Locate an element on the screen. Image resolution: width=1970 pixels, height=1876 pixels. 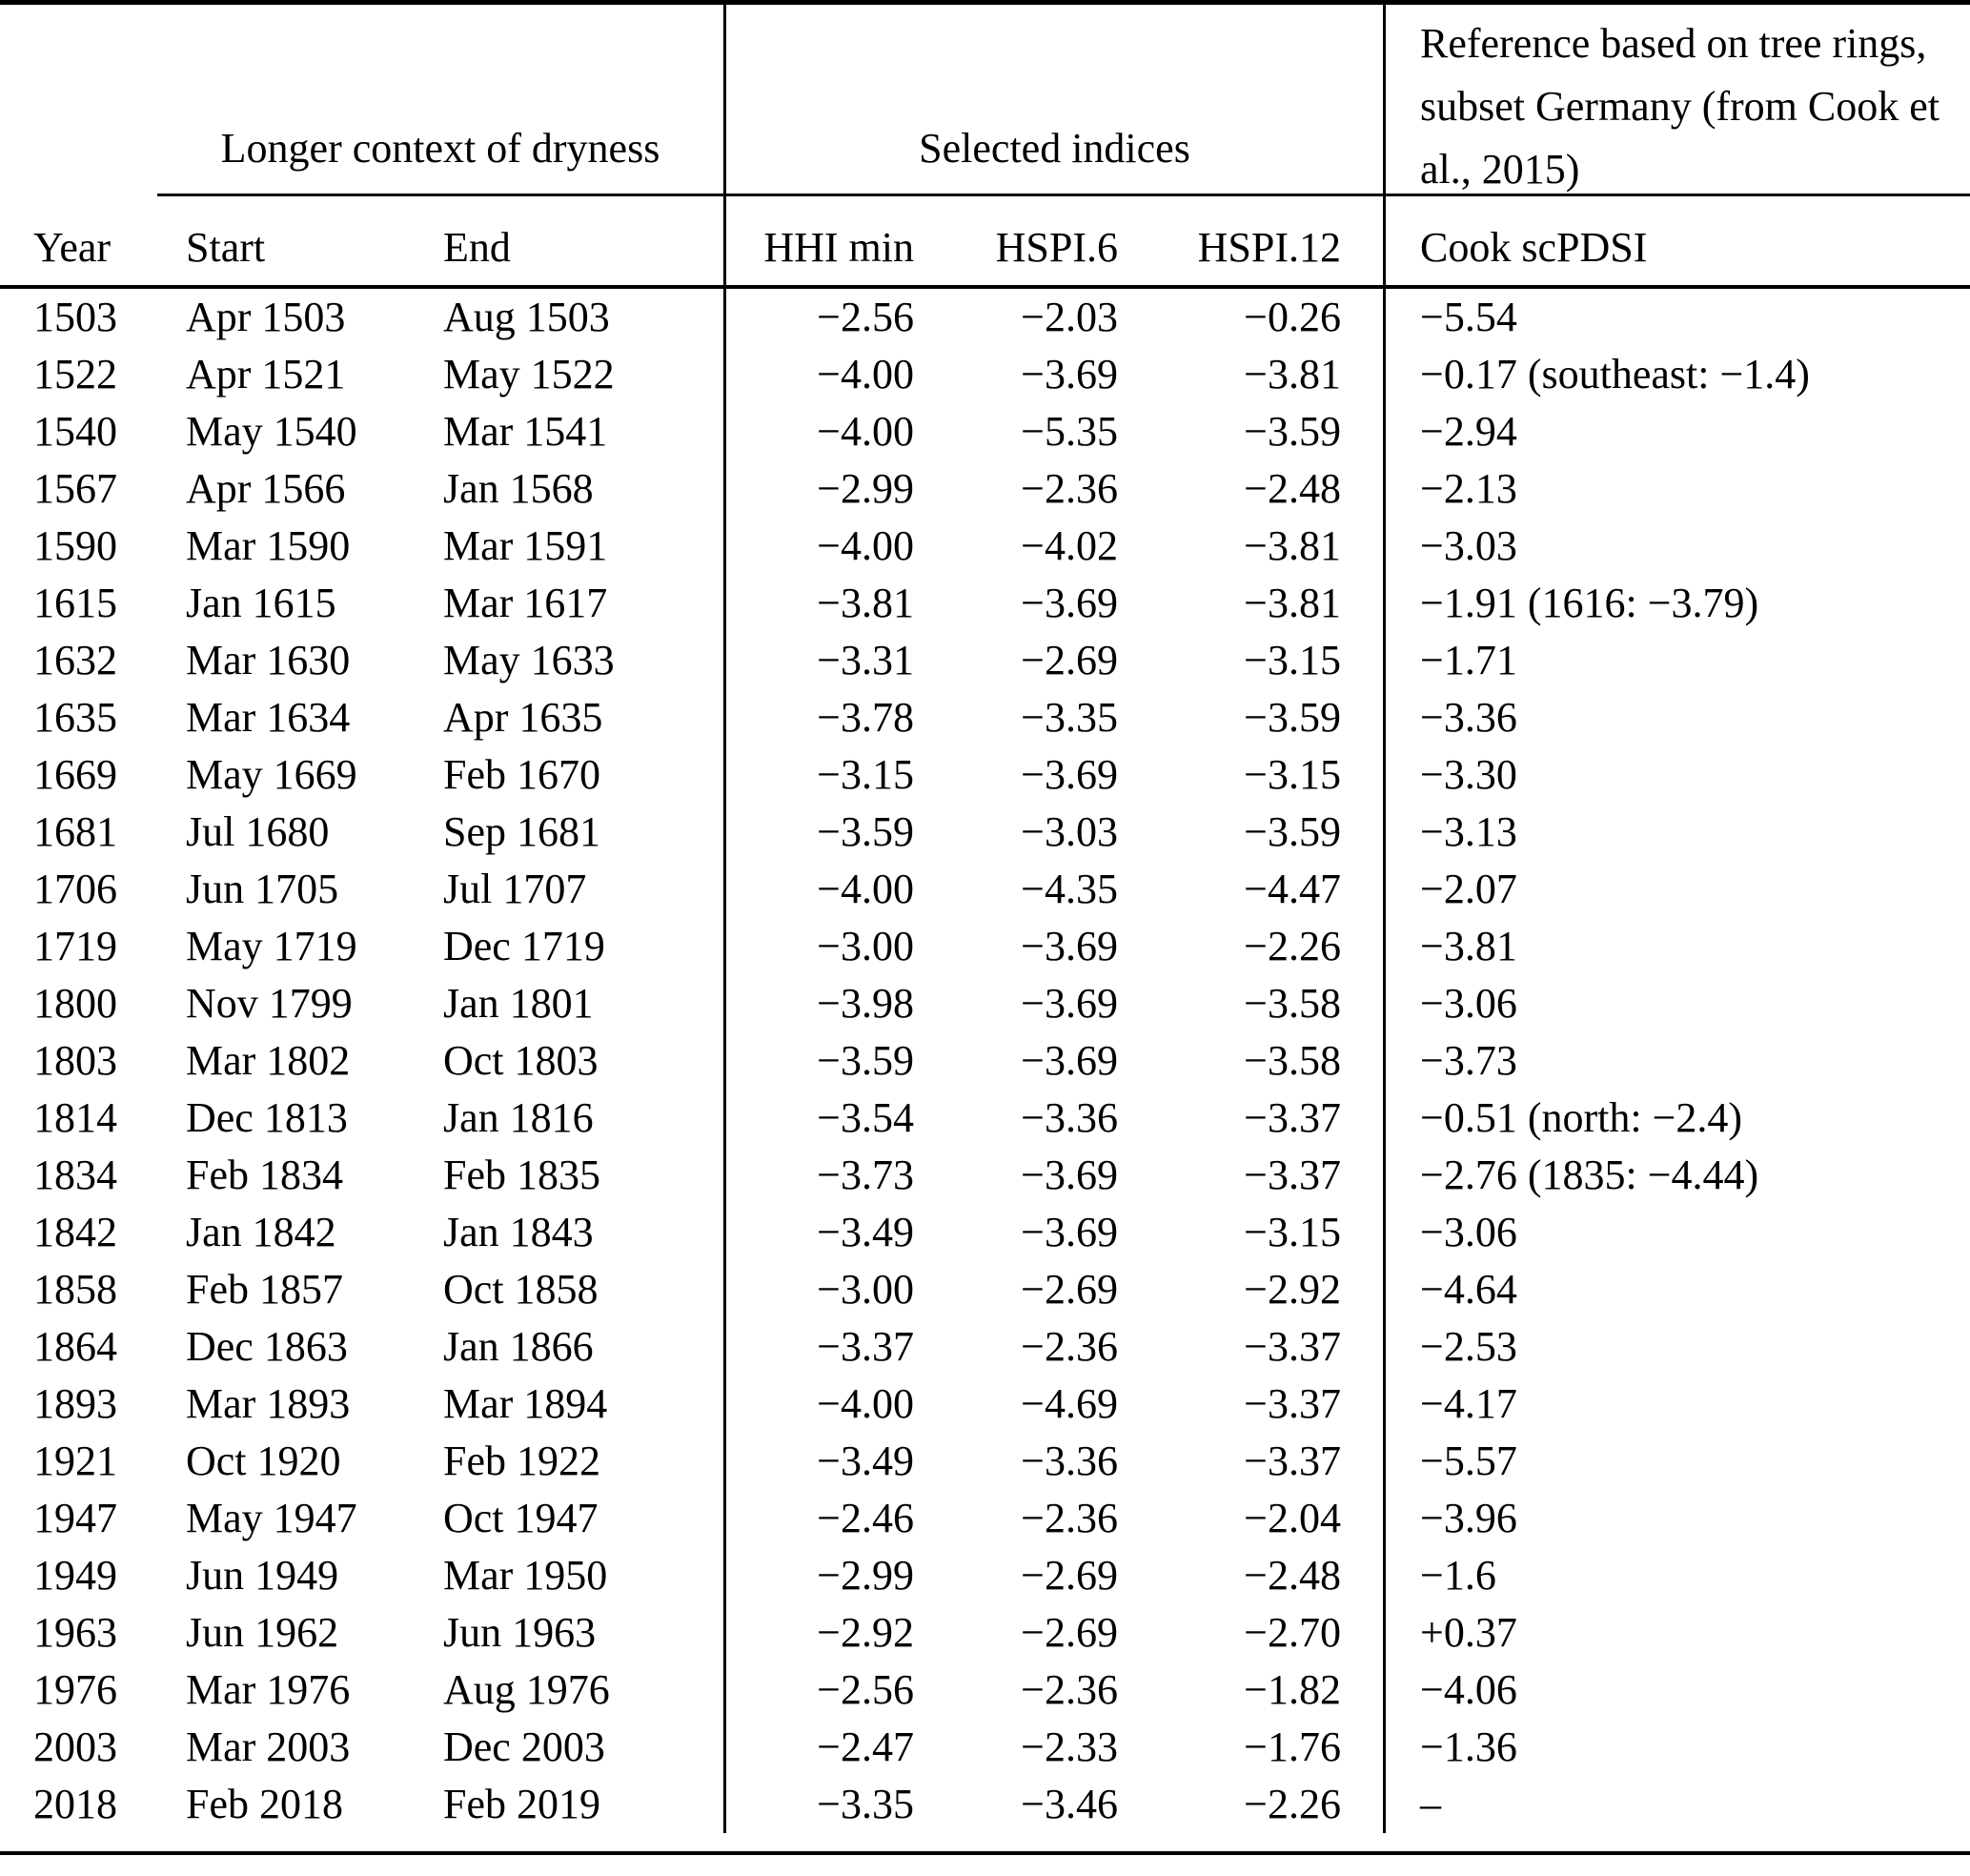
cell-end: Jan 1816 is located at coordinates (571, 1118).